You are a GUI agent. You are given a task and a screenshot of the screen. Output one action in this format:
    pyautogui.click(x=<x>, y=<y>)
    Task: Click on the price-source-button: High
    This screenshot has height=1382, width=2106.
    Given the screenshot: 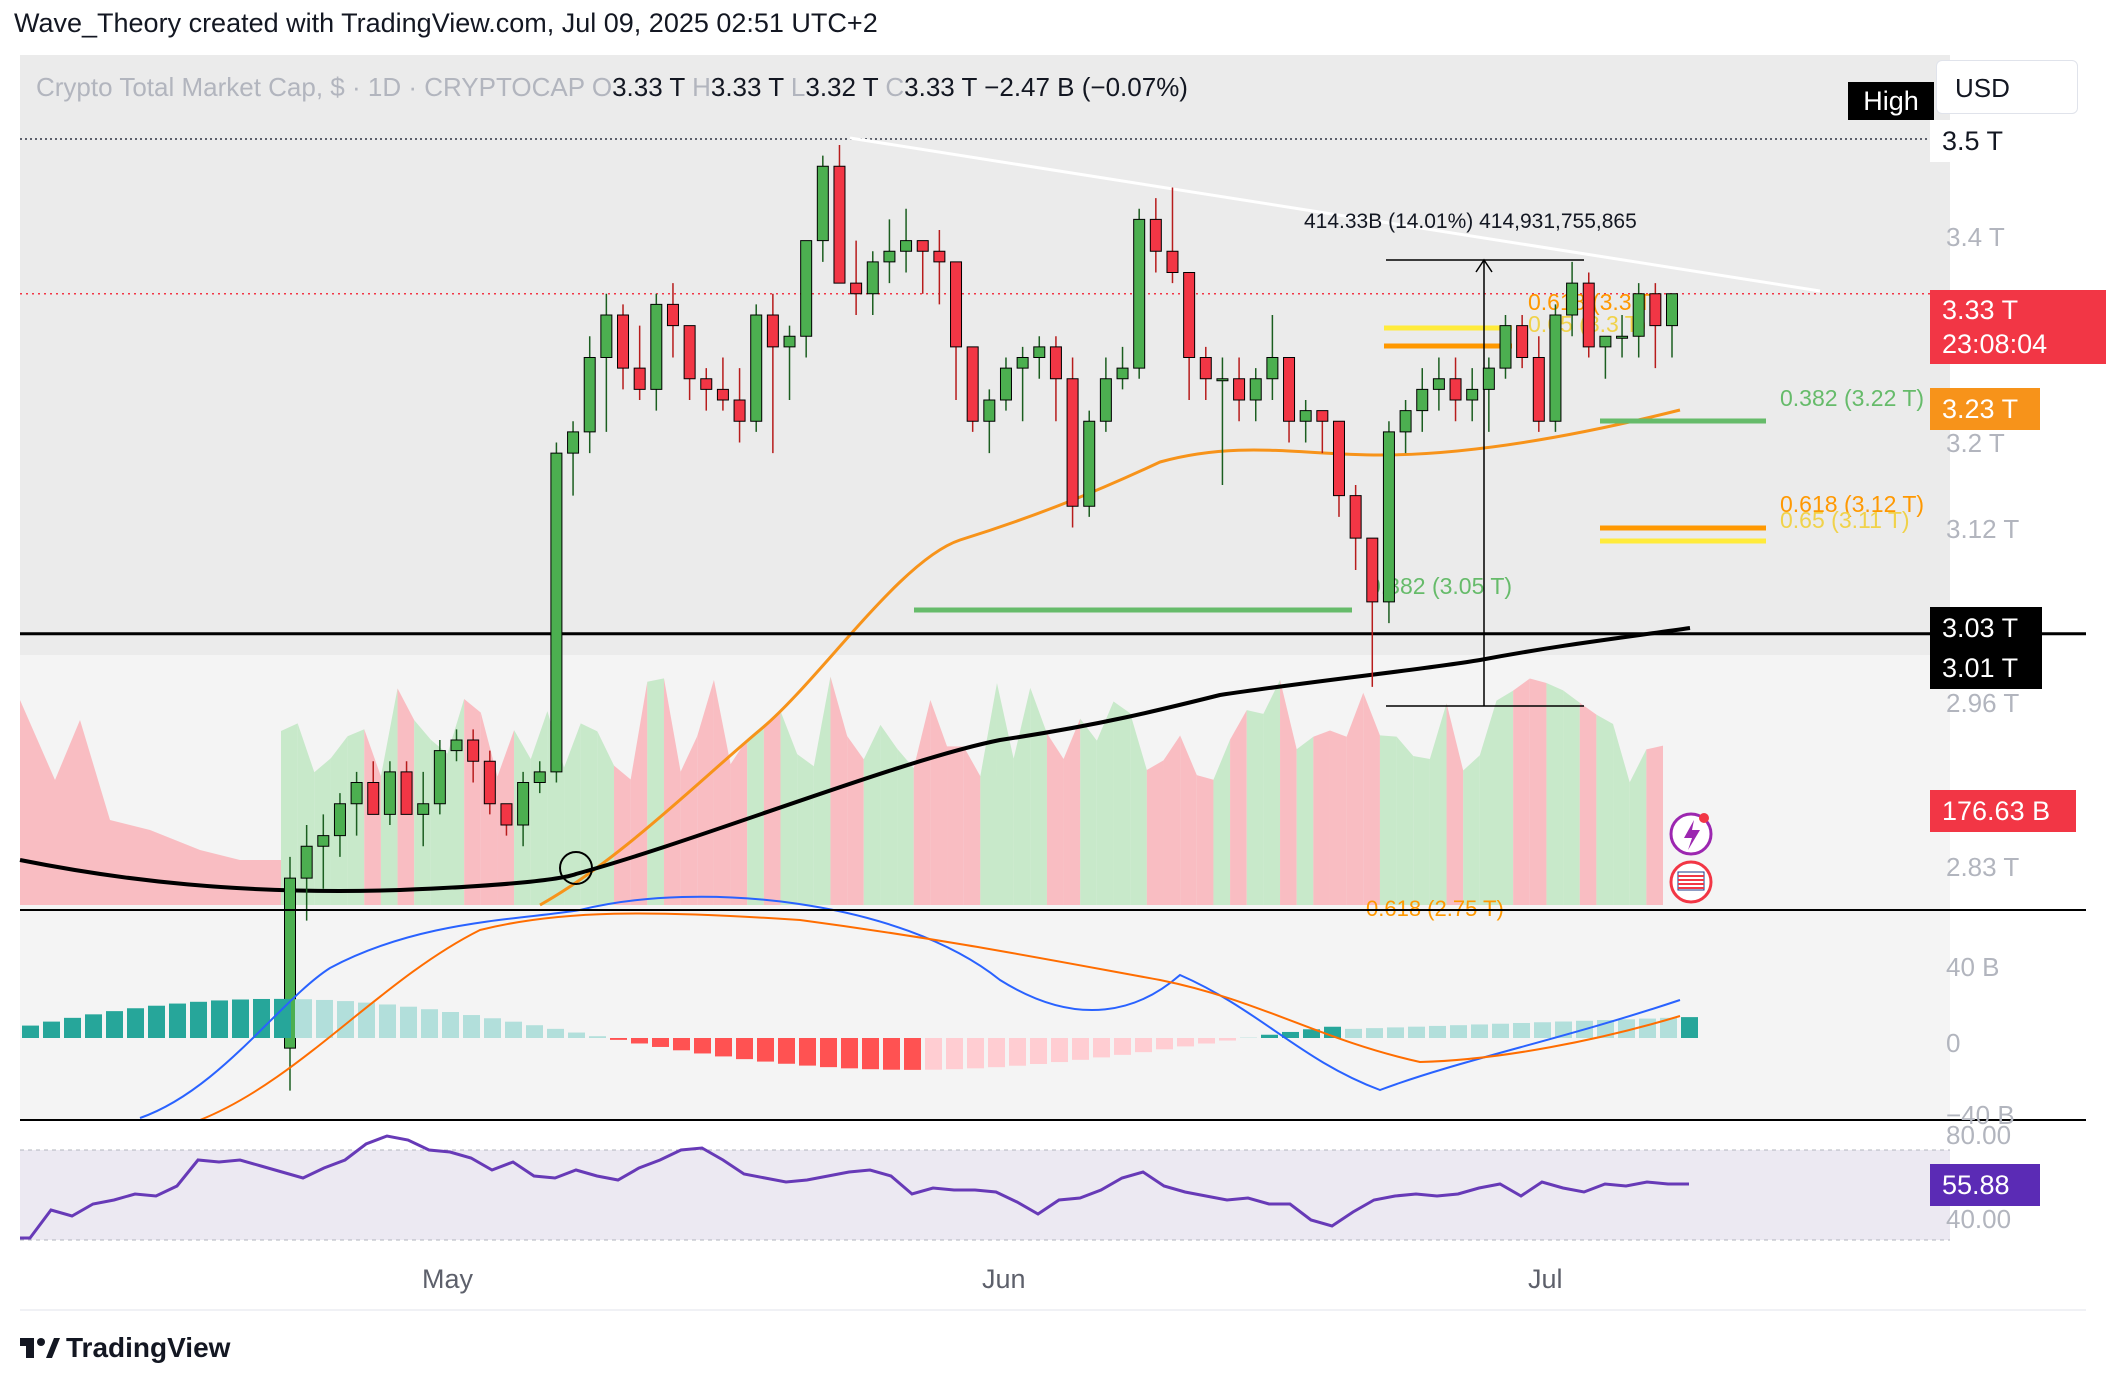 What is the action you would take?
    pyautogui.click(x=1891, y=101)
    